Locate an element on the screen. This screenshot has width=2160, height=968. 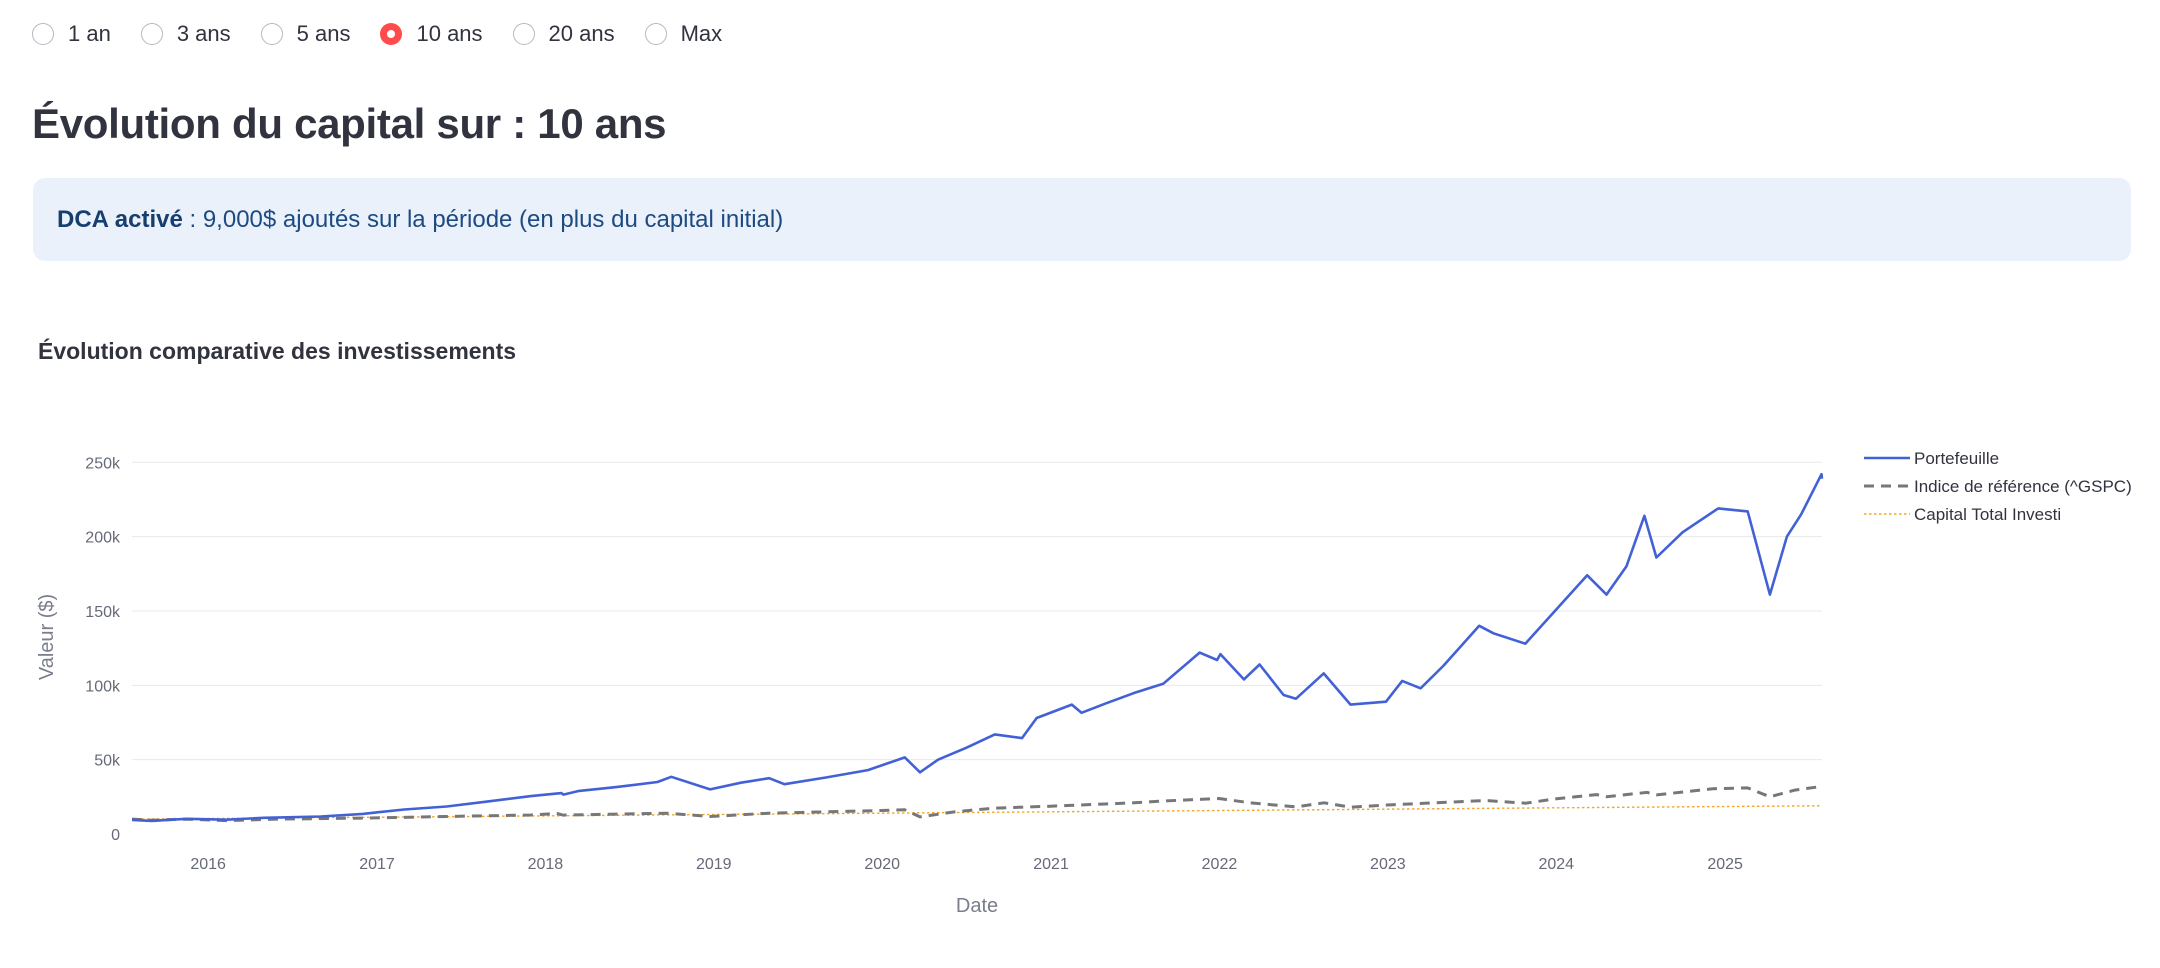
period-option-label: 20 ans is located at coordinates (581, 33).